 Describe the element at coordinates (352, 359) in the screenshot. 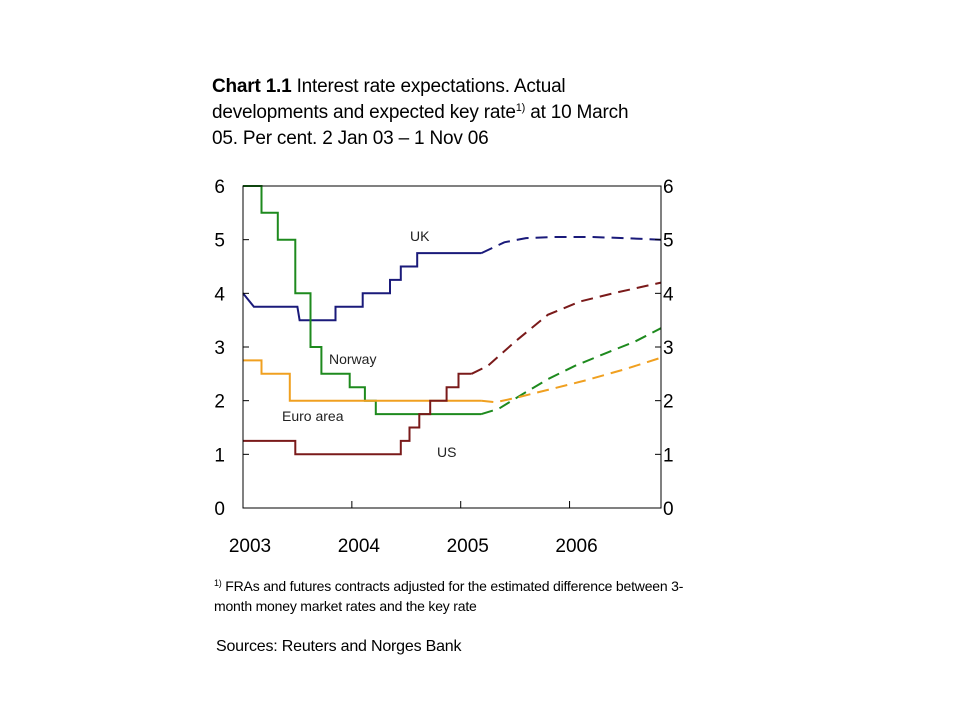

I see `series-label-norway: Norway` at that location.